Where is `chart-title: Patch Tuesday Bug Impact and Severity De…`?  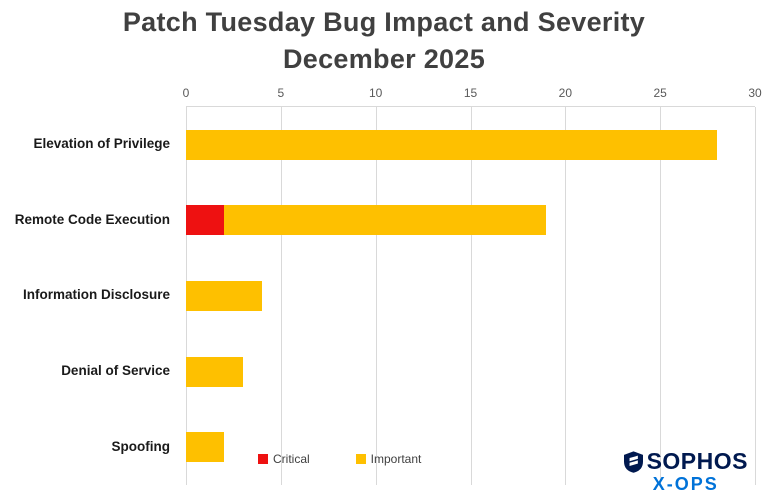
chart-title: Patch Tuesday Bug Impact and Severity De… is located at coordinates (384, 41).